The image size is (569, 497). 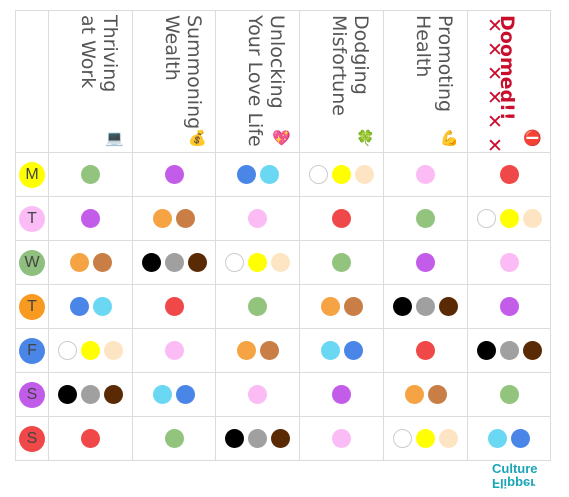 I want to click on column-header-health: Promoting Health 💪, so click(x=425, y=81).